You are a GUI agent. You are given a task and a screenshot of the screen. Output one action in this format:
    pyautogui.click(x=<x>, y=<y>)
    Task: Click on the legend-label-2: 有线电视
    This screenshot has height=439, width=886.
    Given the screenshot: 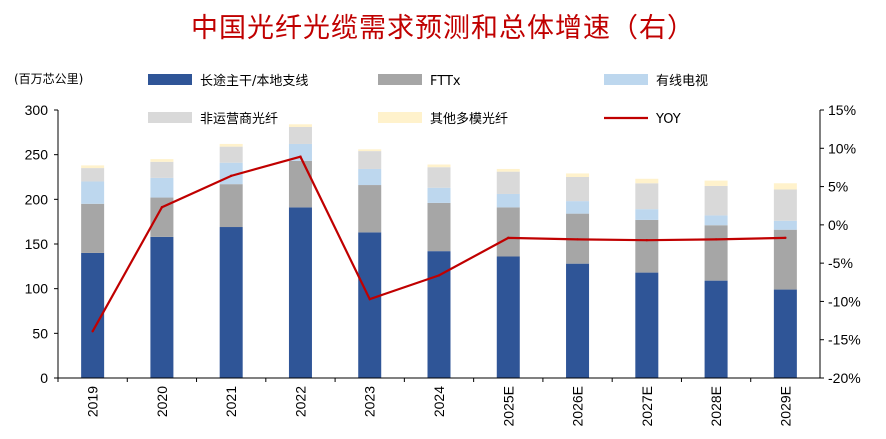 What is the action you would take?
    pyautogui.click(x=682, y=81)
    